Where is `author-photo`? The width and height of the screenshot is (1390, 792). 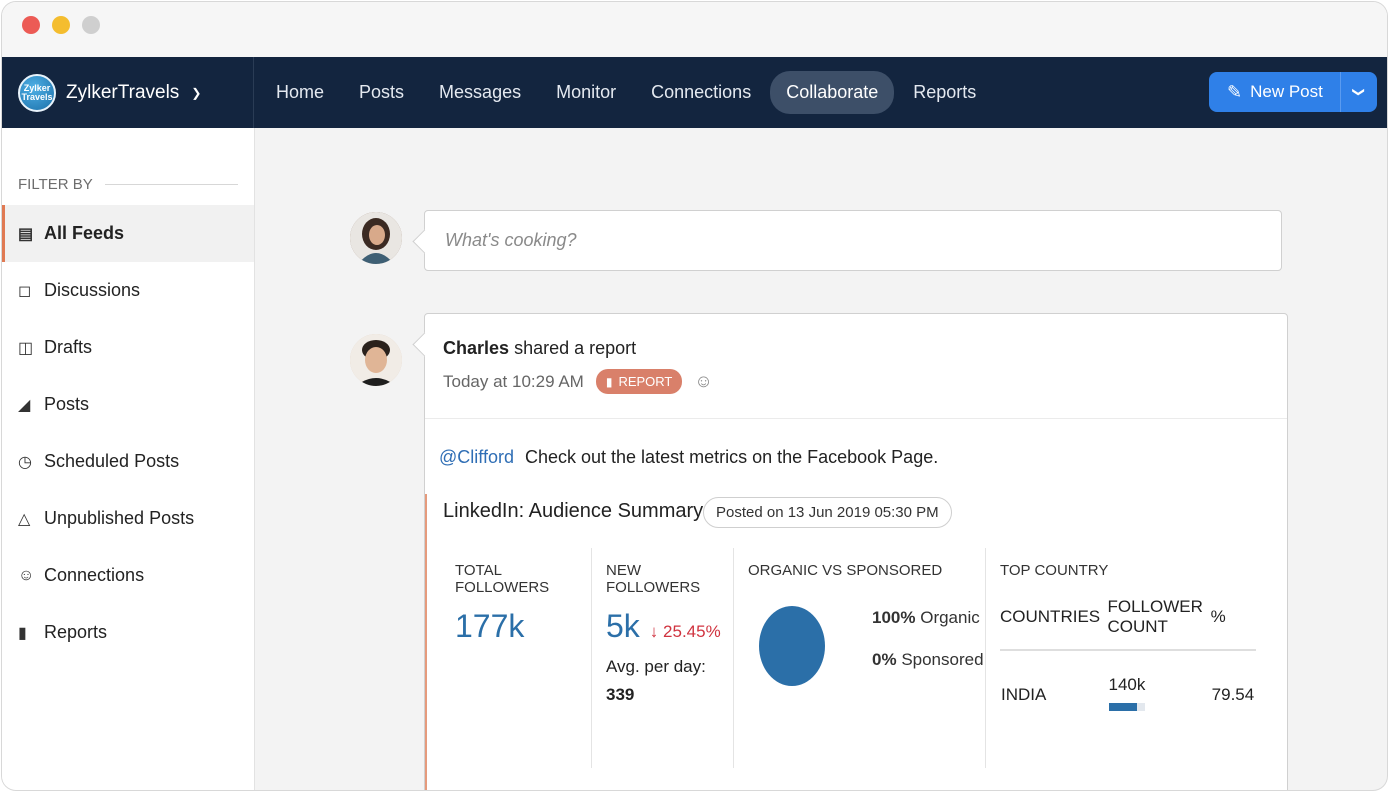
author-photo is located at coordinates (376, 360).